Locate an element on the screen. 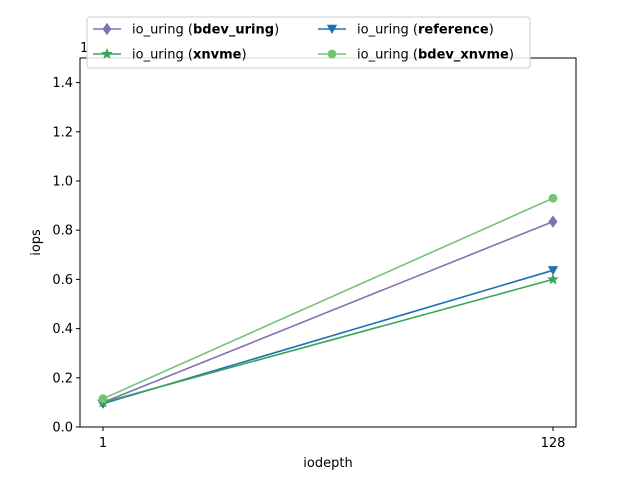  legend-entry-xnvme: io_uring (xnvme) is located at coordinates (170, 55).